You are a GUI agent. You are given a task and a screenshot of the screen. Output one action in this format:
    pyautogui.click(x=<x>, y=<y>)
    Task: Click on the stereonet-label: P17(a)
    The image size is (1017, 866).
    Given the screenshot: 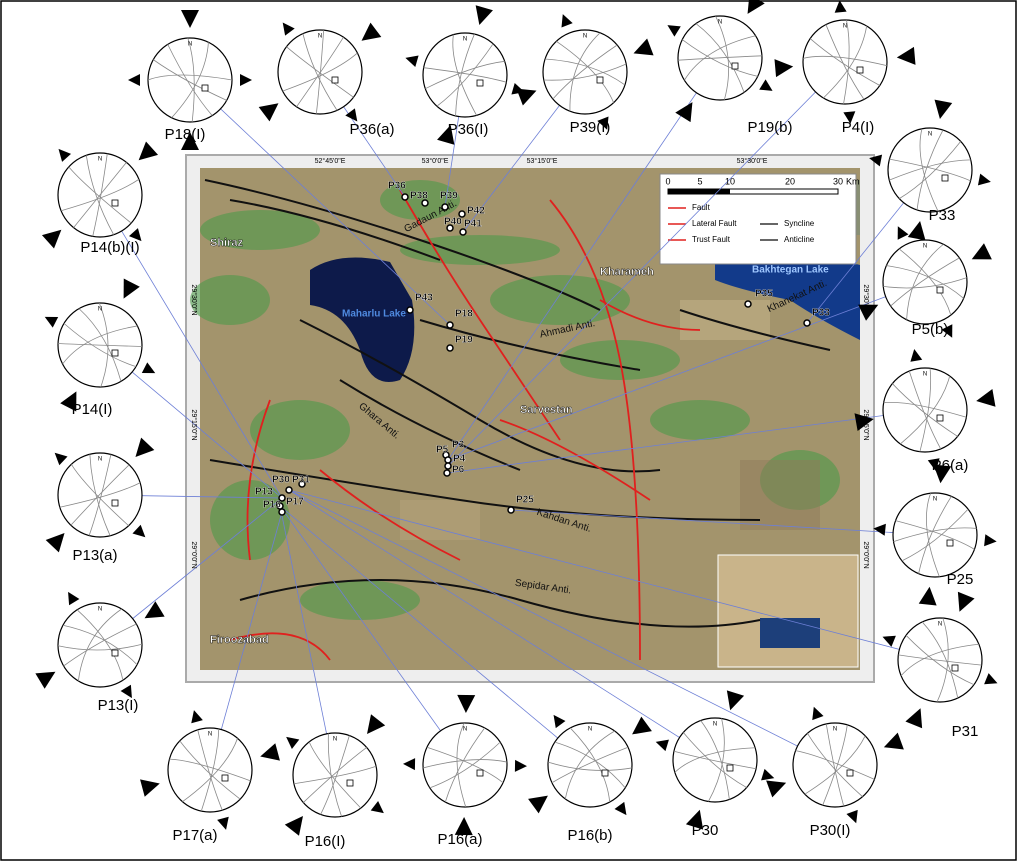 What is the action you would take?
    pyautogui.click(x=194, y=835)
    